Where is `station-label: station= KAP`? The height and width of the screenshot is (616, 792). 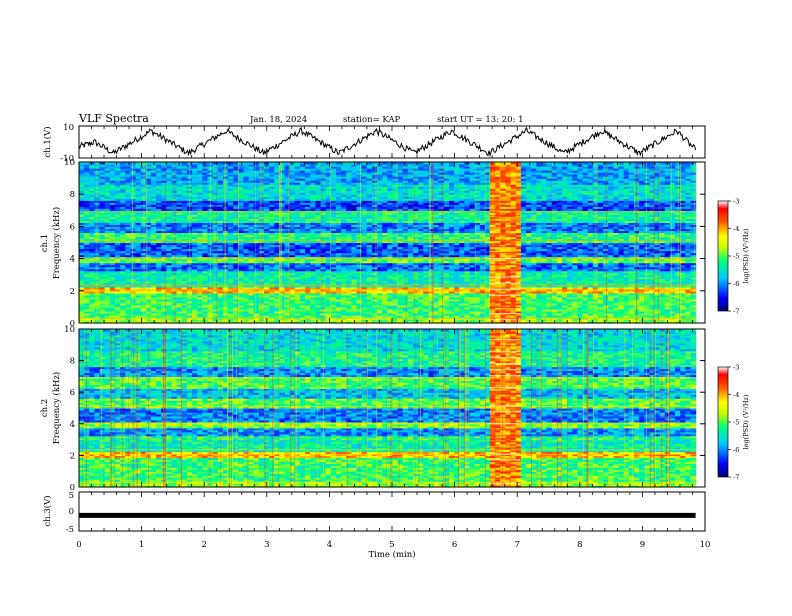
station-label: station= KAP is located at coordinates (372, 120).